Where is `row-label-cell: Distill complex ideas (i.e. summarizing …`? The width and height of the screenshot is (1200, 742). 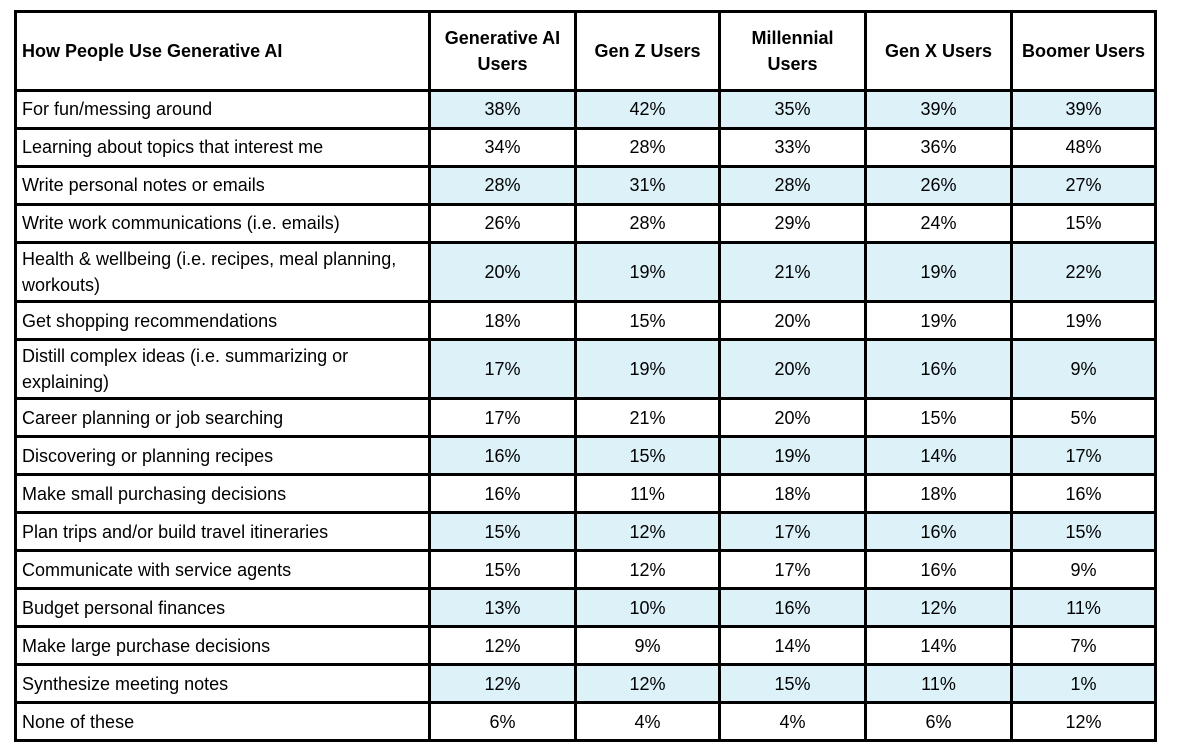 row-label-cell: Distill complex ideas (i.e. summarizing … is located at coordinates (222, 369).